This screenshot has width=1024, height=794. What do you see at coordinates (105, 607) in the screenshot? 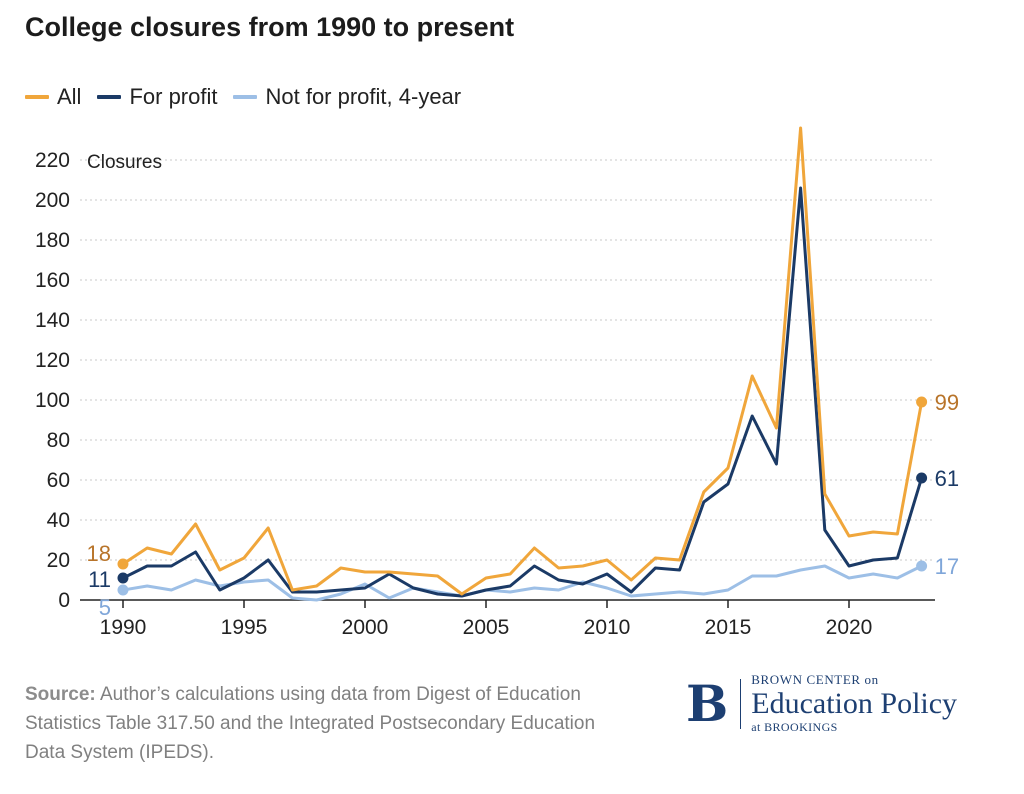
I see `start-label-not-for-profit-4-year: 5` at bounding box center [105, 607].